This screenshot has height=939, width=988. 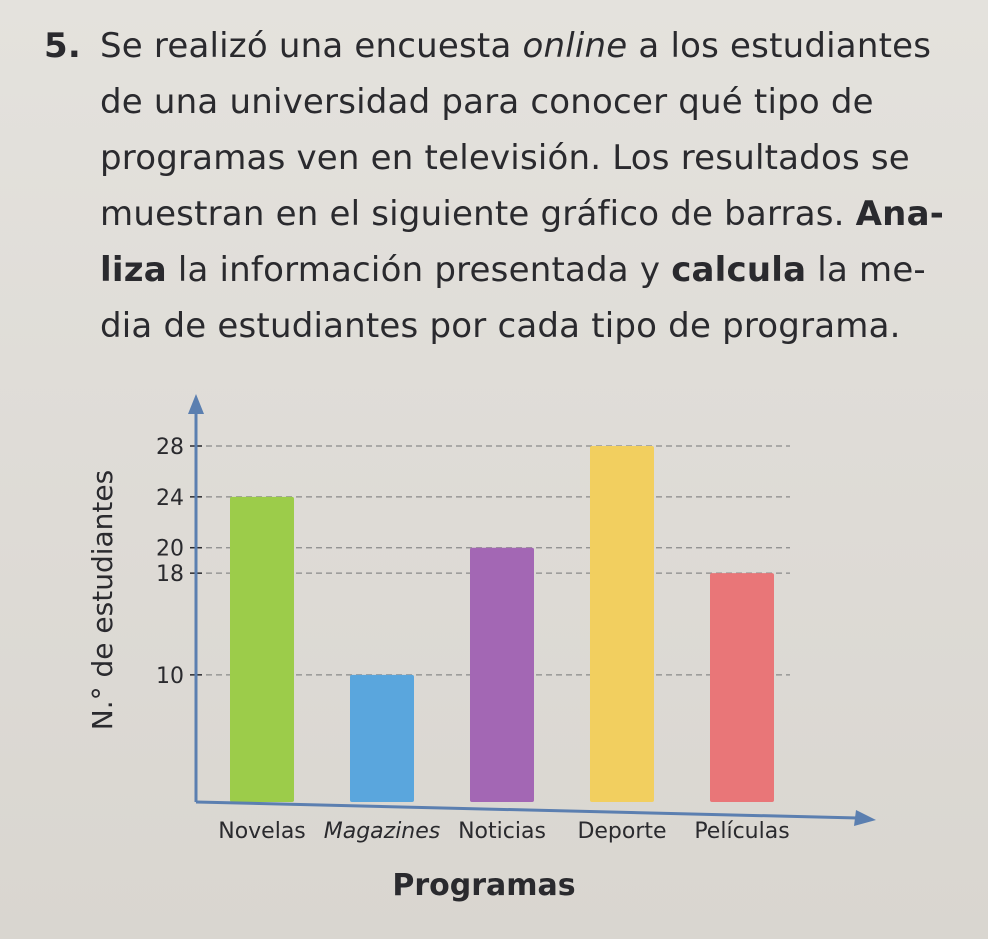 I want to click on ytick-label-24: 24, so click(x=170, y=498).